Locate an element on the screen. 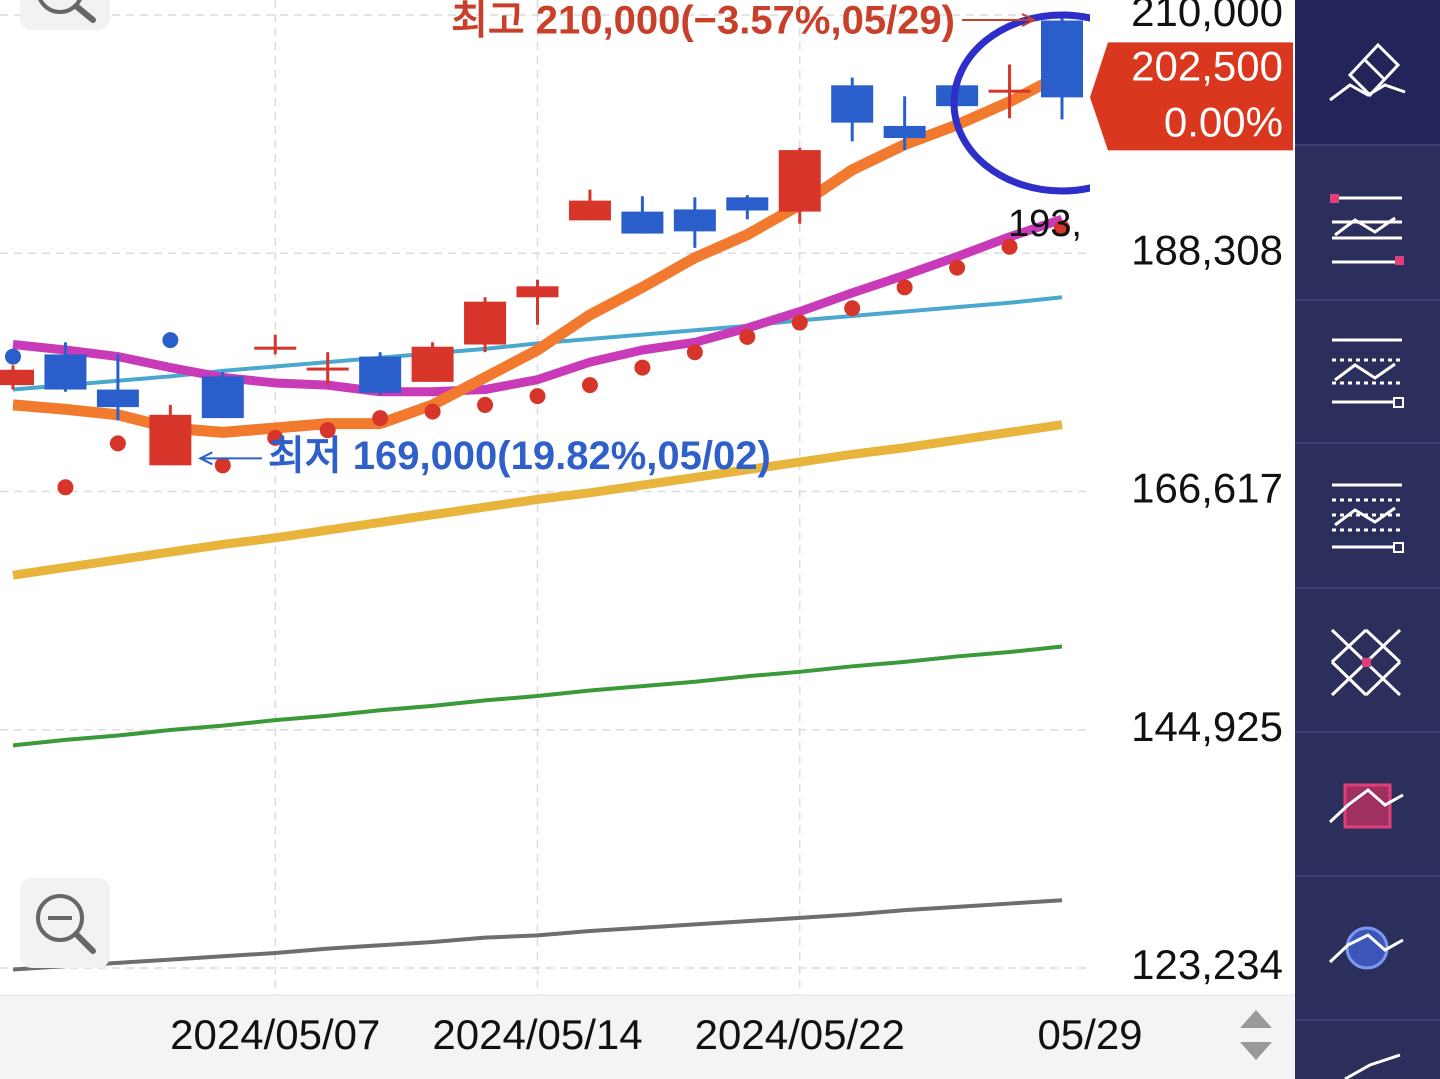  zoom-out-button is located at coordinates (65, 923).